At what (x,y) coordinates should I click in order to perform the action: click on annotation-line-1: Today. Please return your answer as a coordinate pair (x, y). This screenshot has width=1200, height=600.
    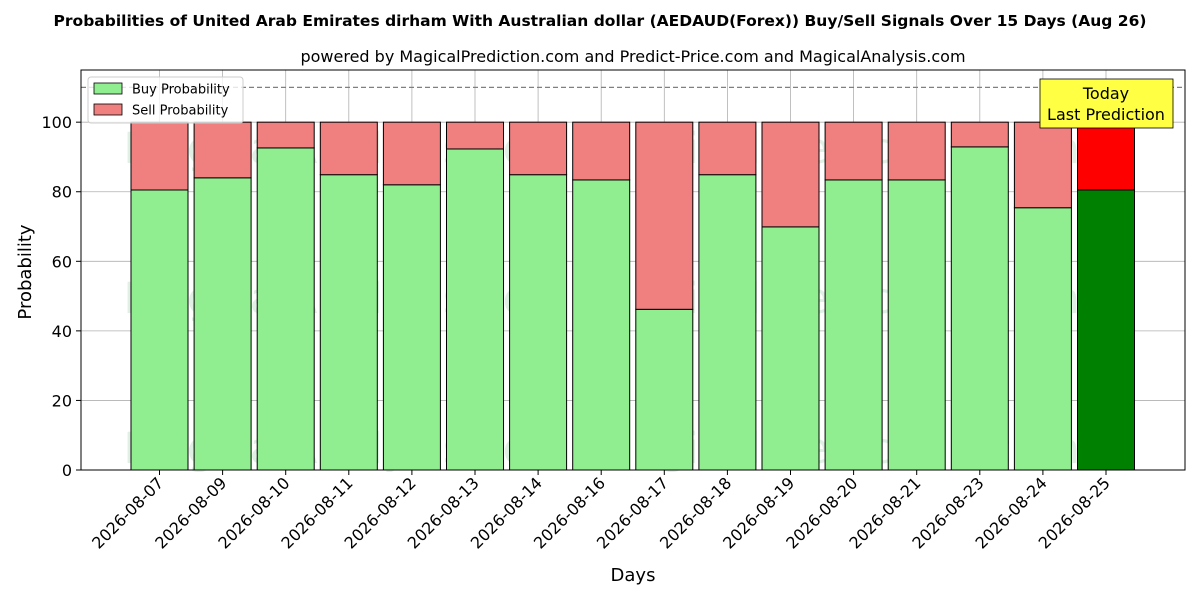
    Looking at the image, I should click on (1105, 93).